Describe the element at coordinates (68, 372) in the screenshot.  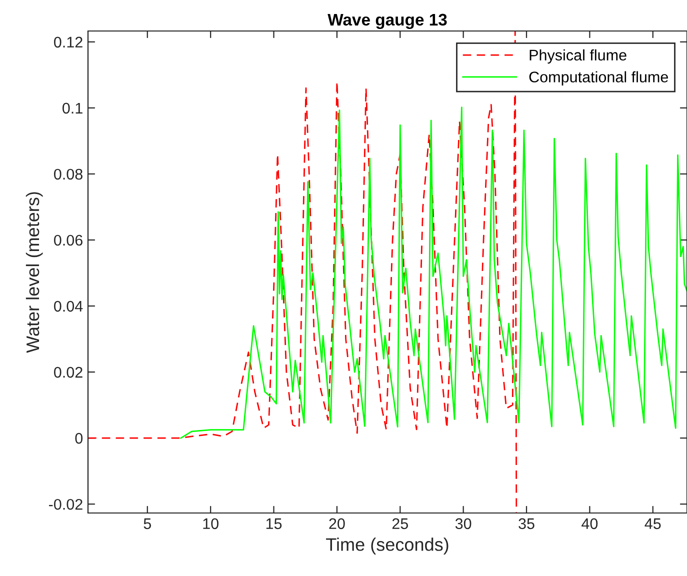
I see `y-tick-label: 0.02` at that location.